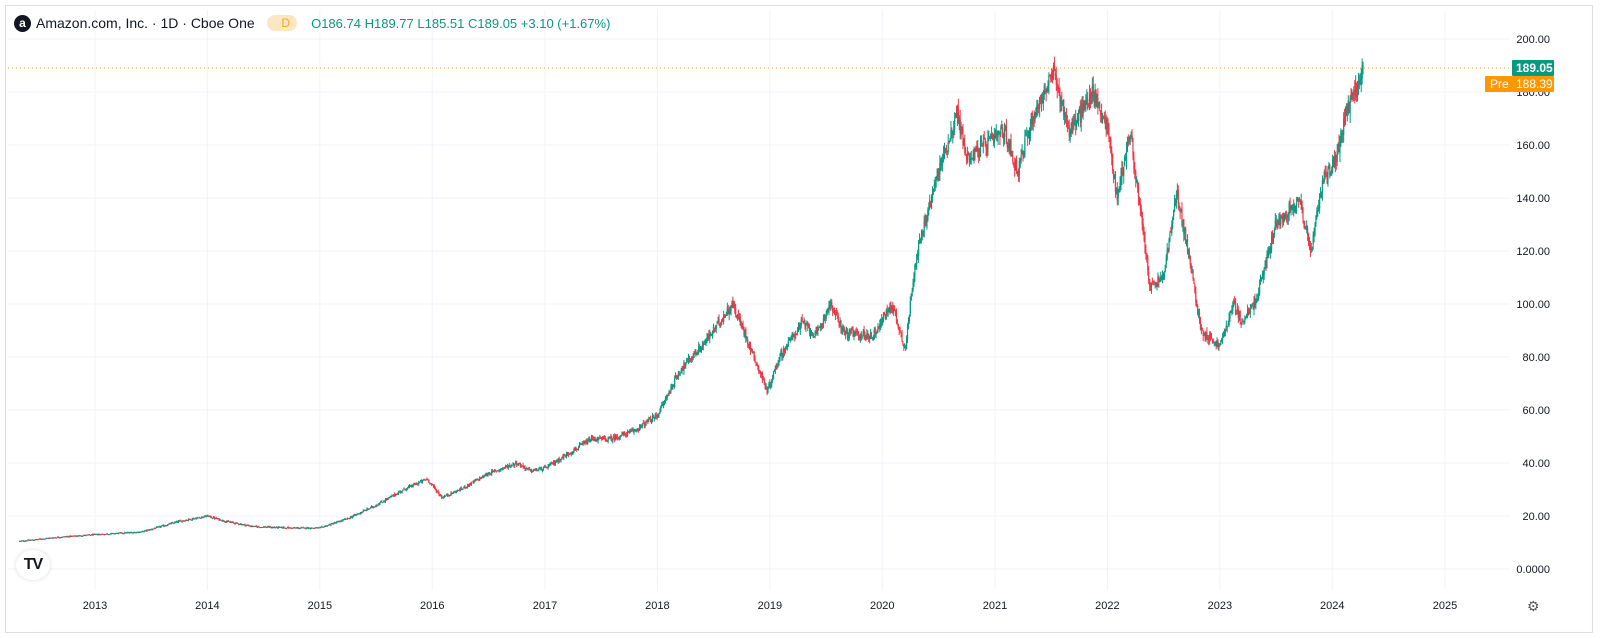 The image size is (1600, 638). What do you see at coordinates (282, 23) in the screenshot?
I see `session-badge: D` at bounding box center [282, 23].